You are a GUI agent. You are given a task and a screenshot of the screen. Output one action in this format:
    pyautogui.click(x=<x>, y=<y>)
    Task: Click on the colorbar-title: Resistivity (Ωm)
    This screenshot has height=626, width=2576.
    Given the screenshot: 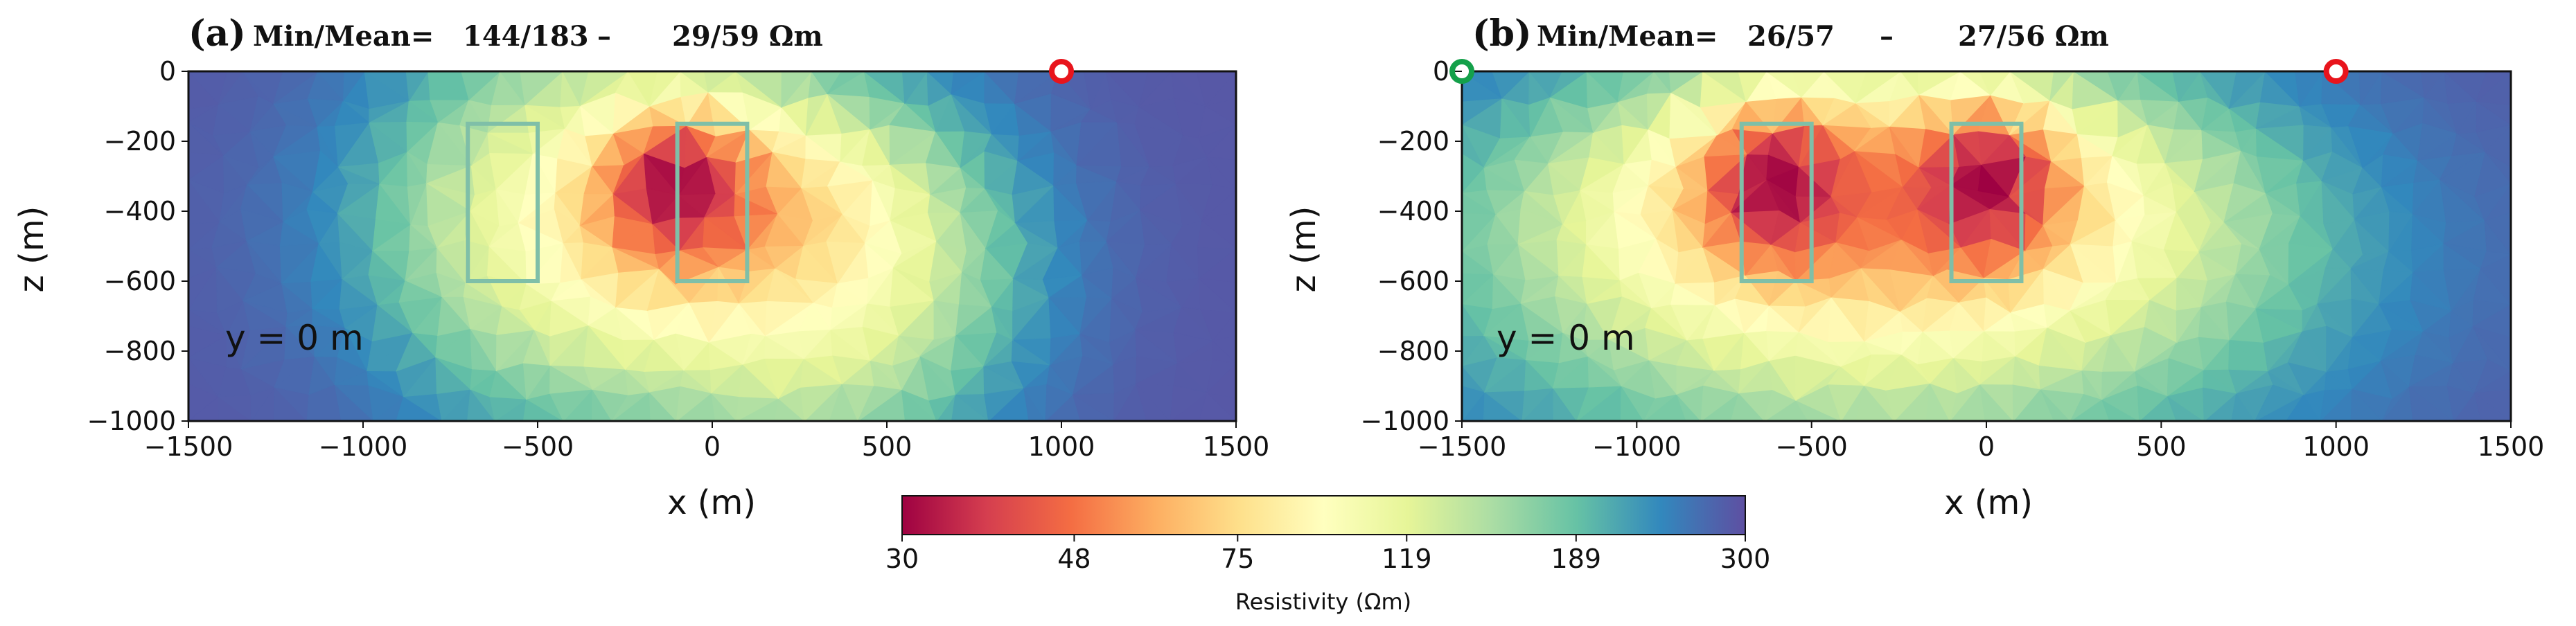 What is the action you would take?
    pyautogui.click(x=1323, y=602)
    